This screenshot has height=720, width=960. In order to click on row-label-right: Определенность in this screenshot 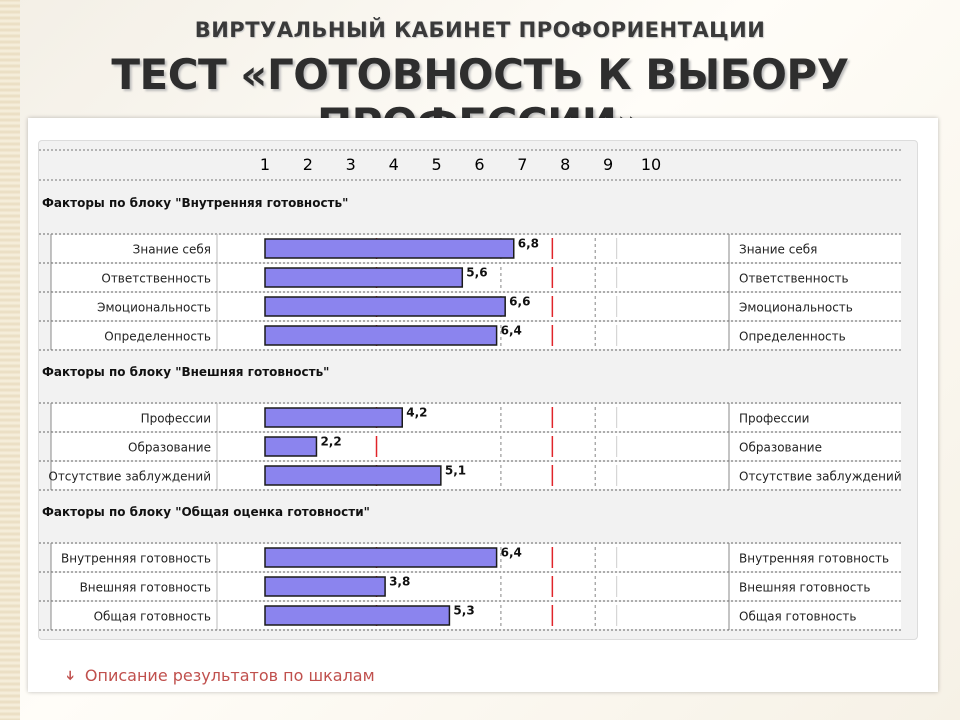, I will do `click(792, 337)`.